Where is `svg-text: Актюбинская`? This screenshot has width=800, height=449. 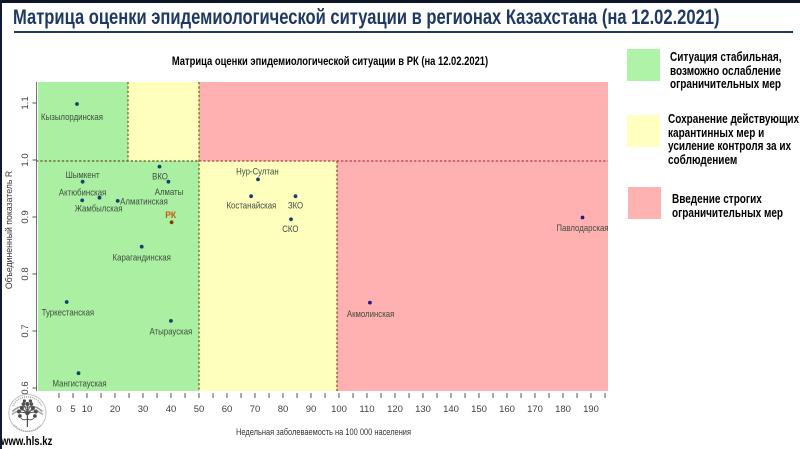 svg-text: Актюбинская is located at coordinates (82, 192).